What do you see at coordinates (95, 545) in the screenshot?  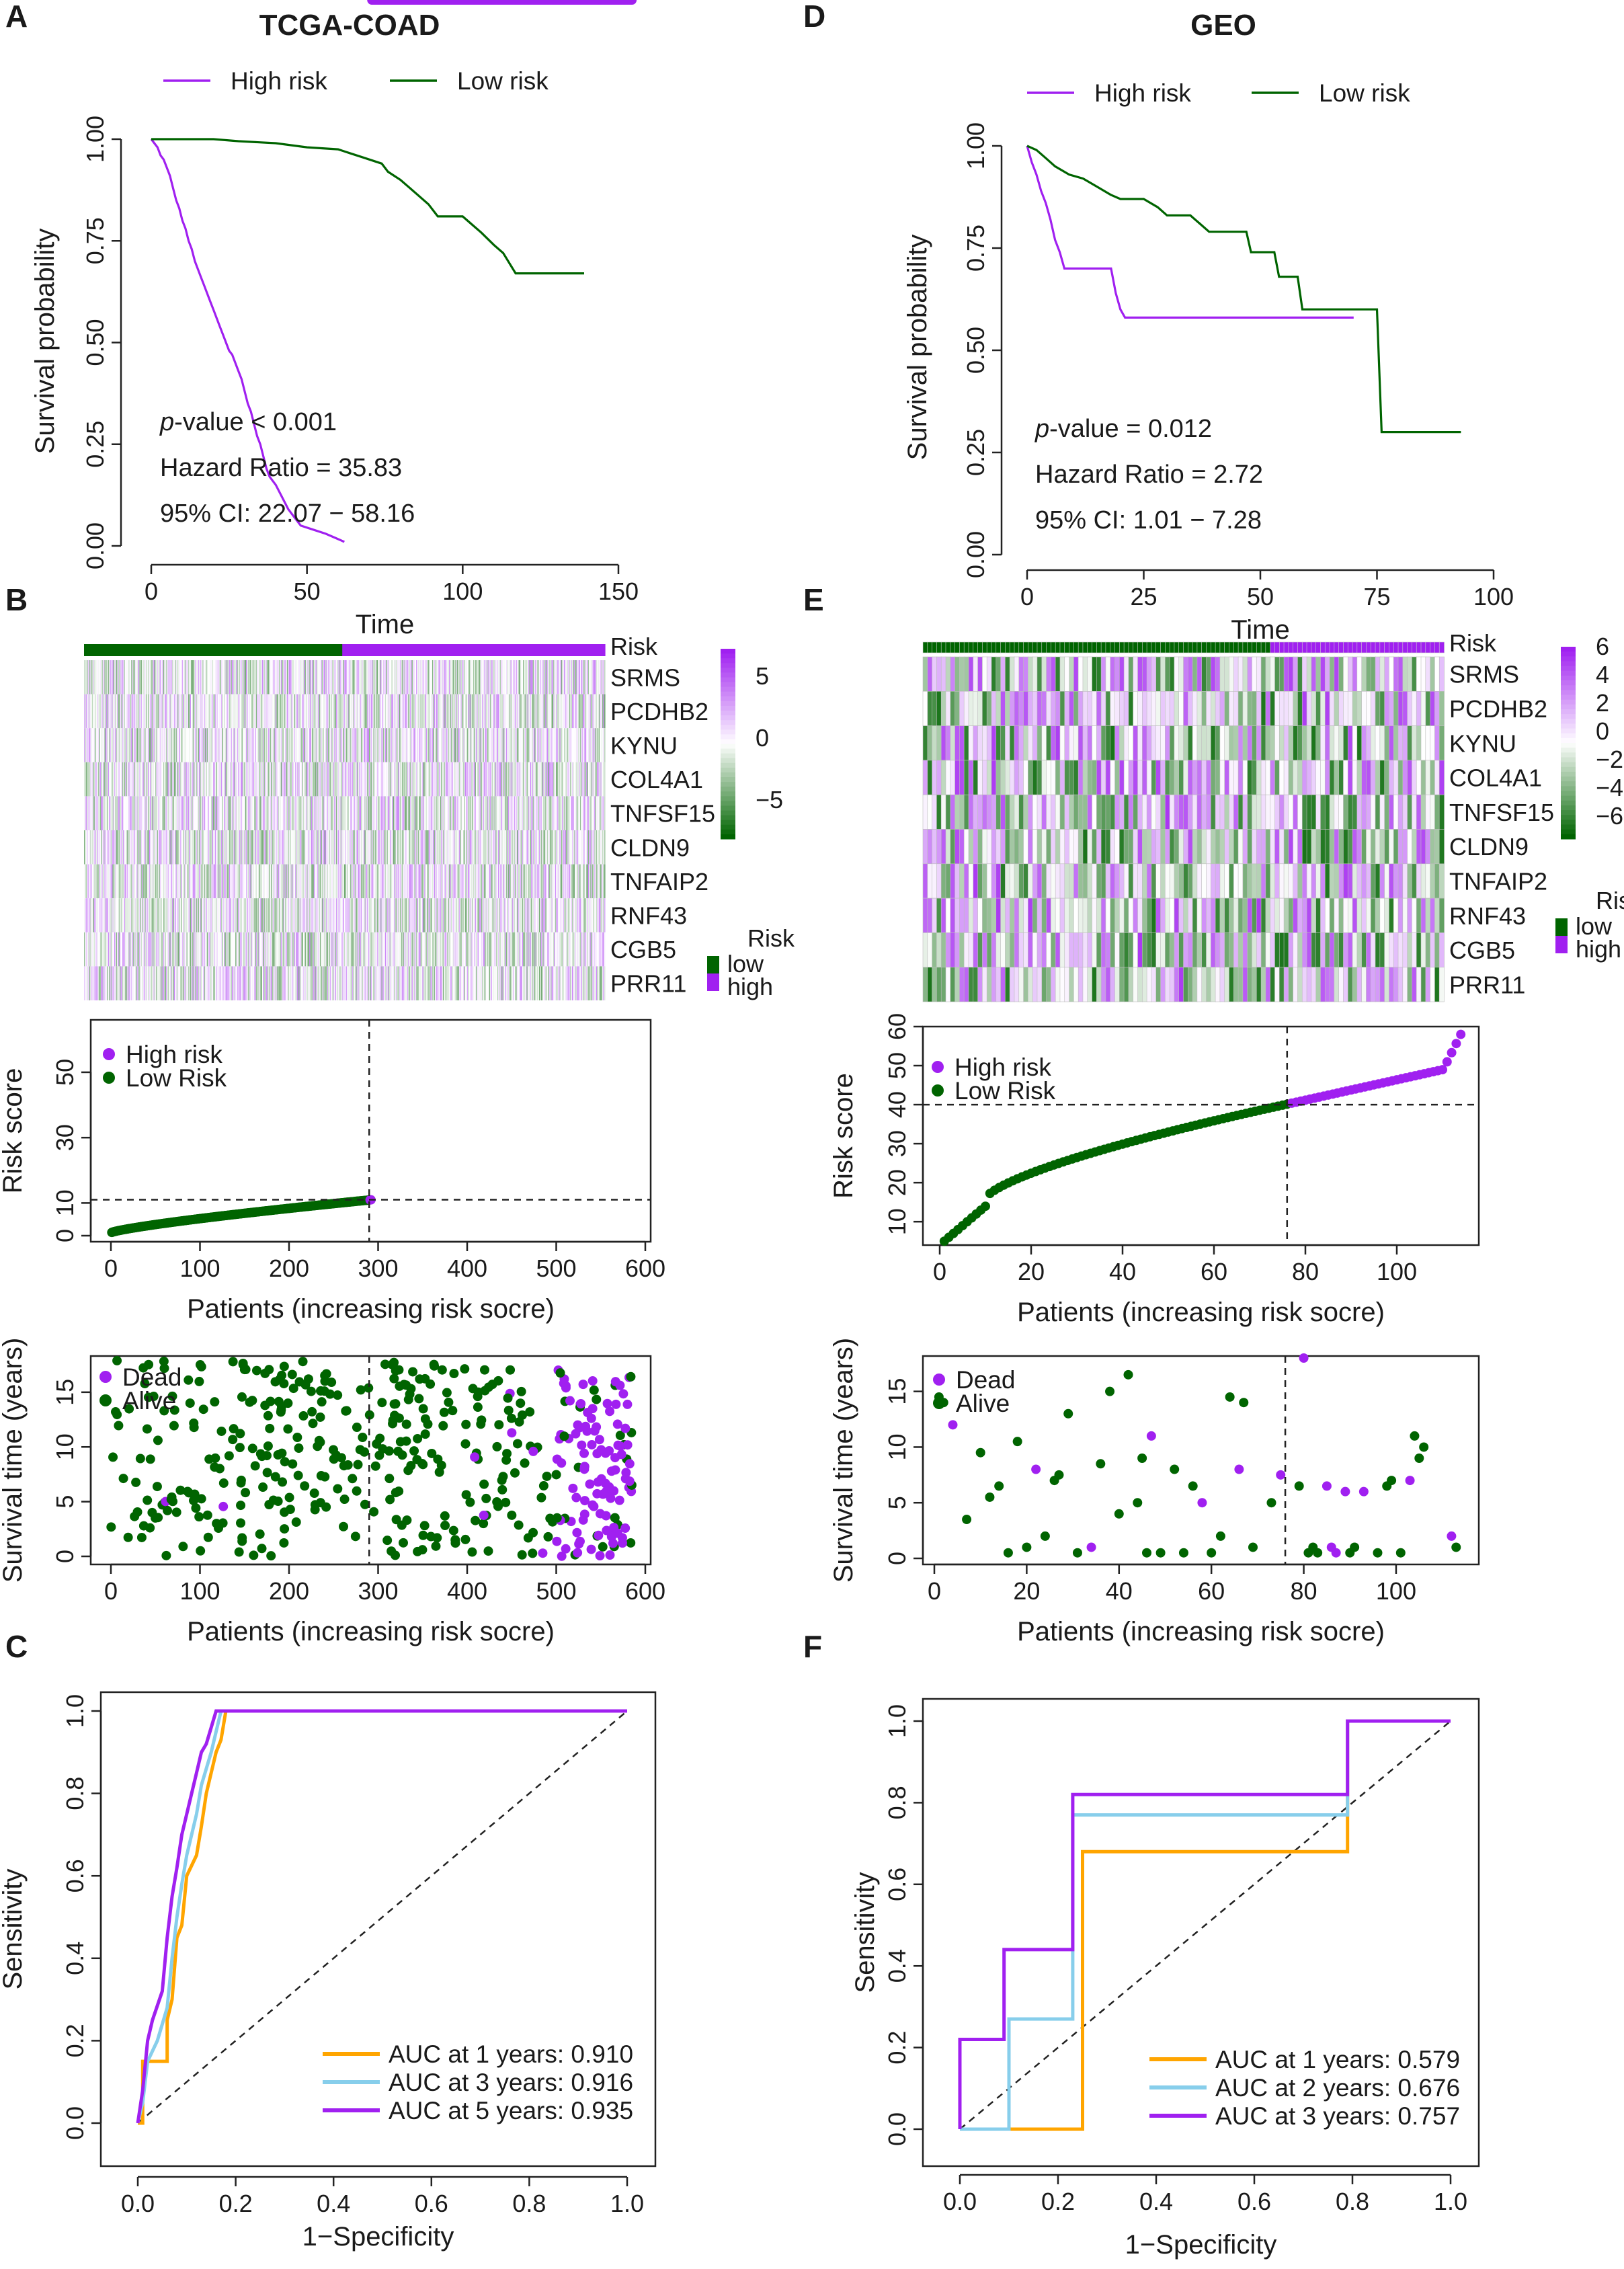 I see `km-A-y-tick-label: 0.00` at bounding box center [95, 545].